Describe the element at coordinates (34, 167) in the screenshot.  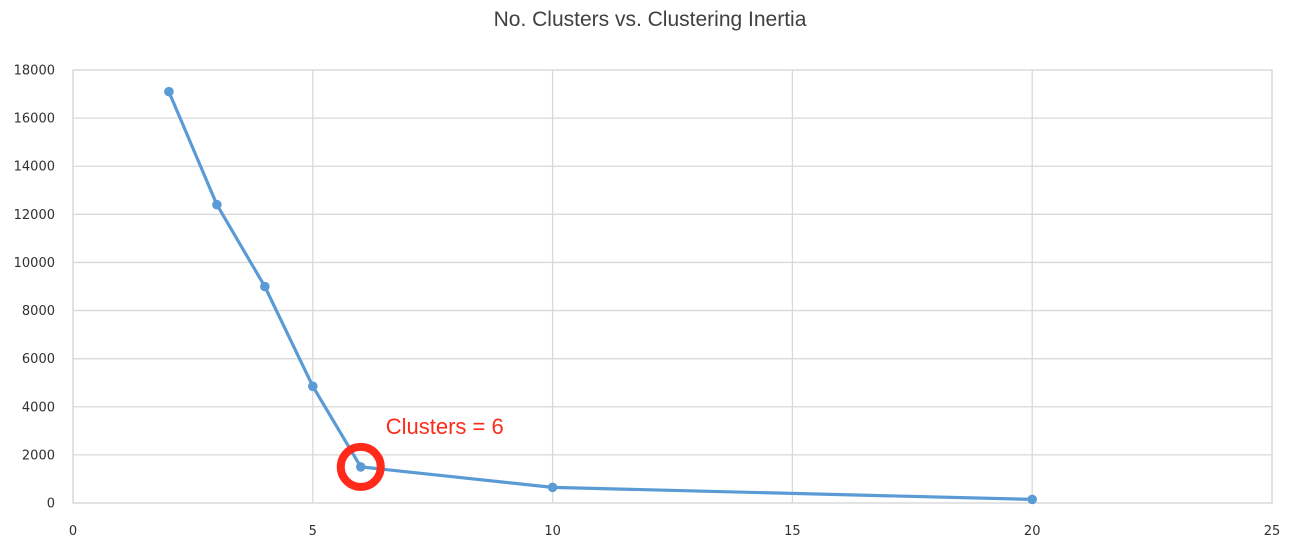
I see `y-tick-label: 14000` at that location.